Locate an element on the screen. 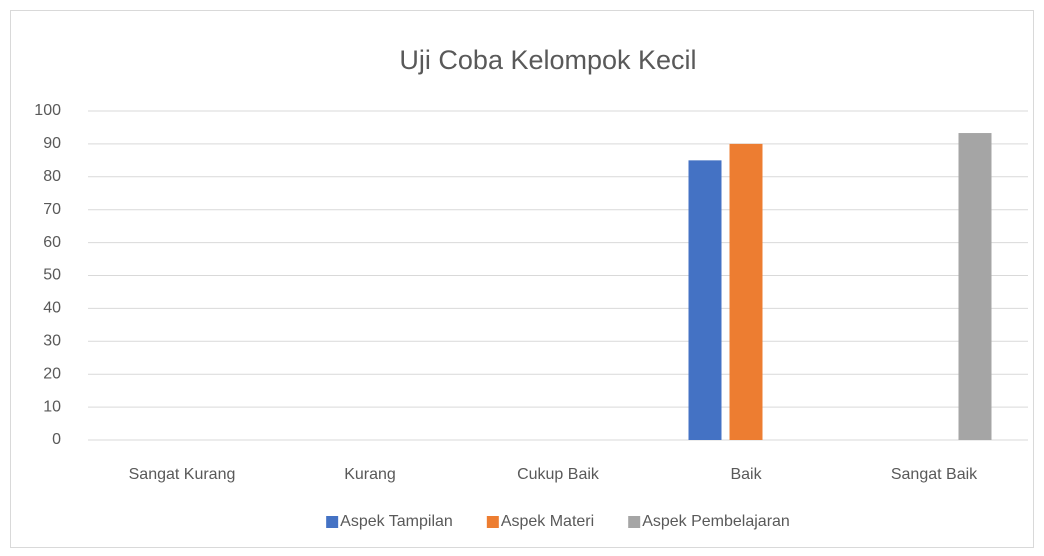 Image resolution: width=1044 pixels, height=556 pixels. y-tick-label: 90 is located at coordinates (52, 143).